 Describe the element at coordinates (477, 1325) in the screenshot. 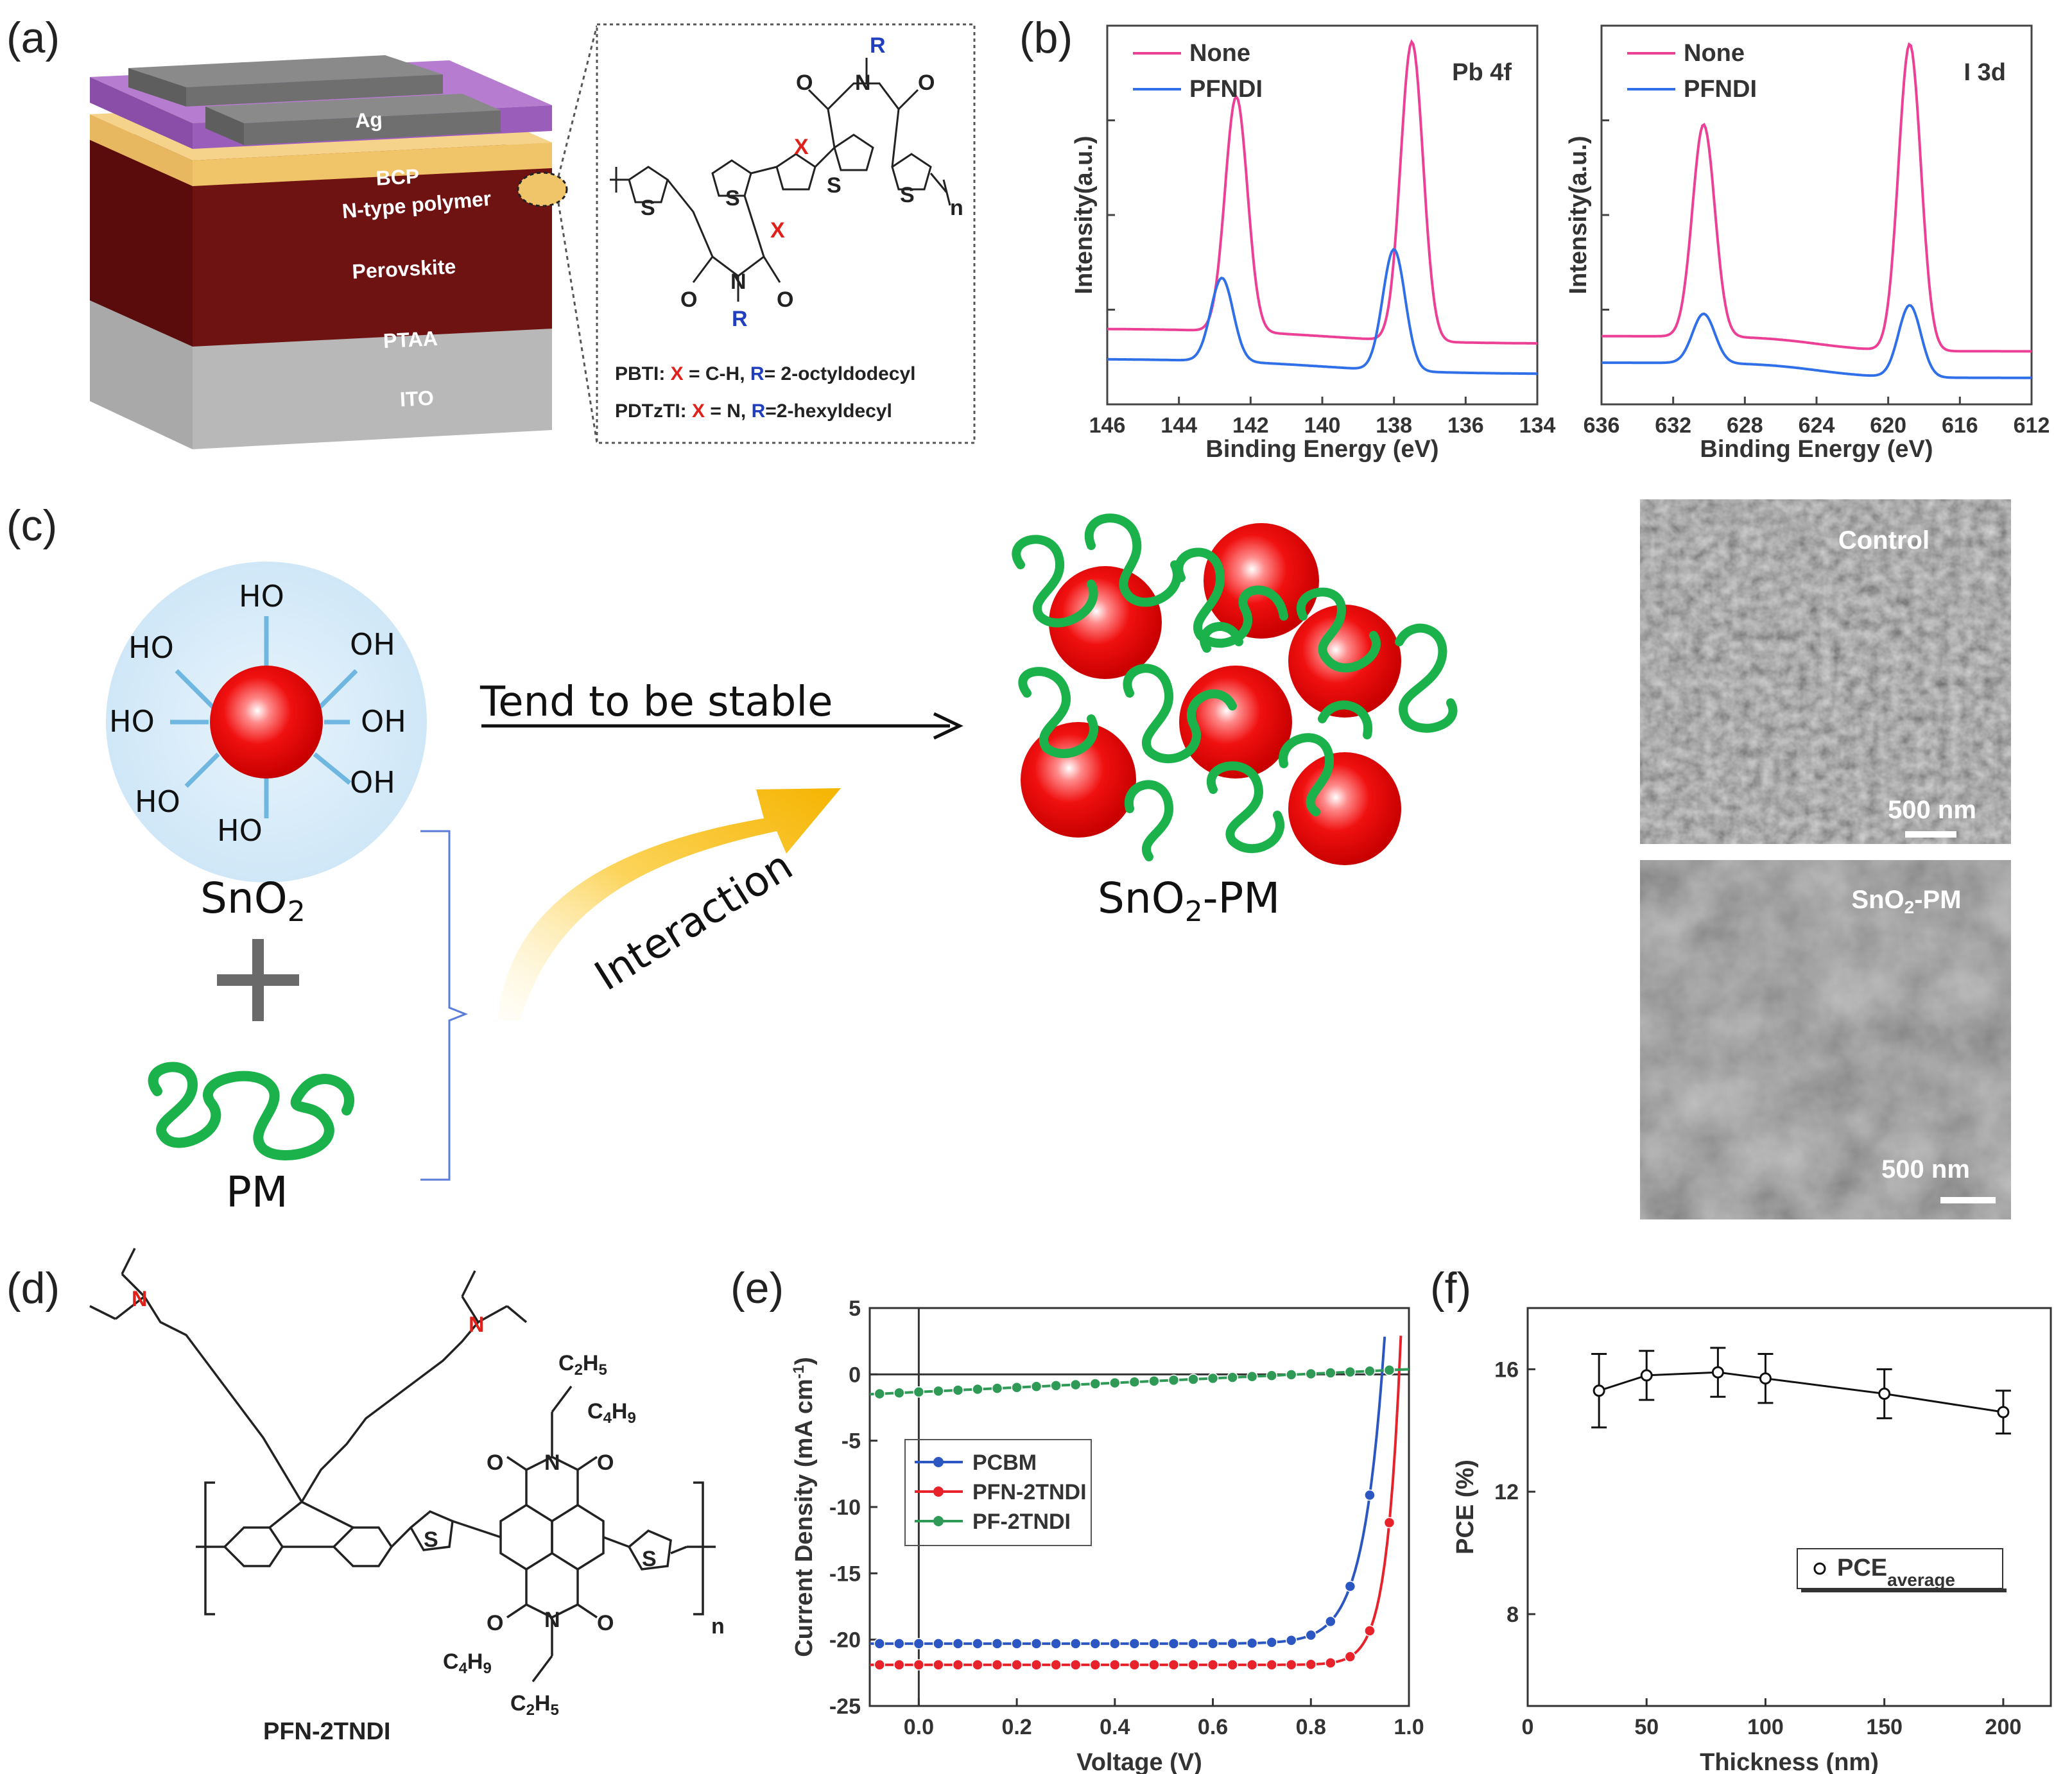

I see `pfn-n-right: N` at that location.